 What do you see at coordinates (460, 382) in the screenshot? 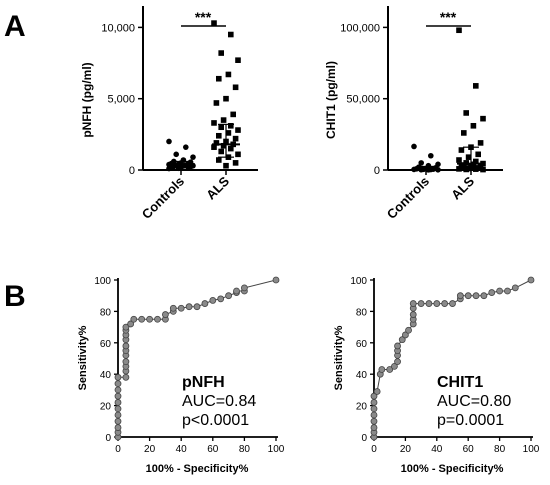
I see `roc-title: CHIT1` at bounding box center [460, 382].